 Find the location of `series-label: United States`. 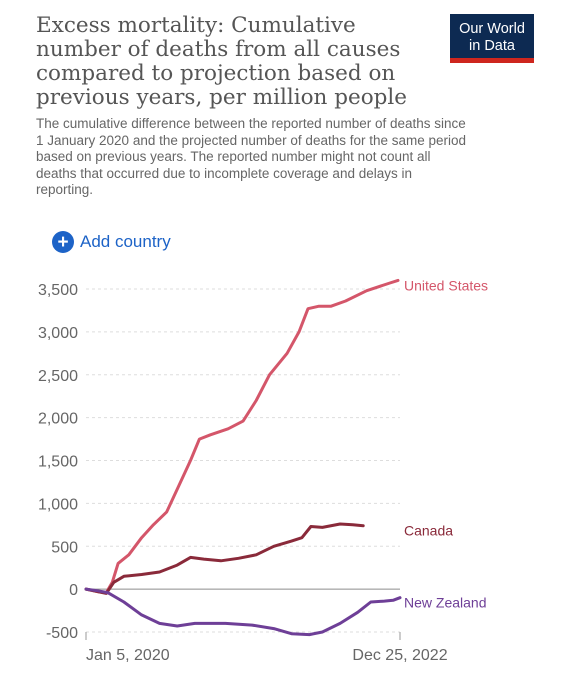

series-label: United States is located at coordinates (446, 285).